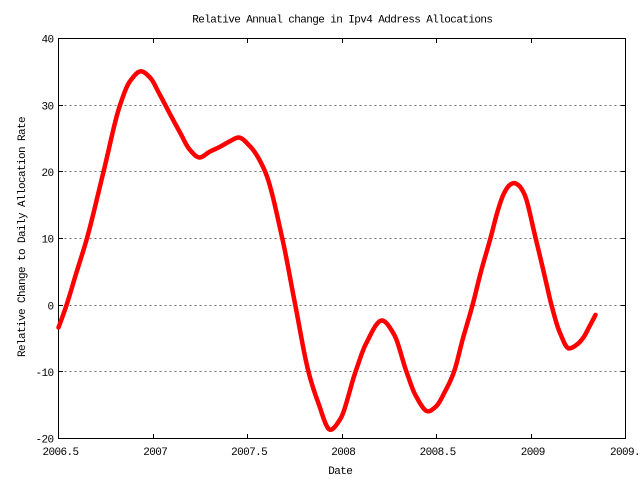  What do you see at coordinates (23, 237) in the screenshot?
I see `svg-text:Relative Change to Daily Alloc: Relative Change to Daily Allocation Rate` at bounding box center [23, 237].